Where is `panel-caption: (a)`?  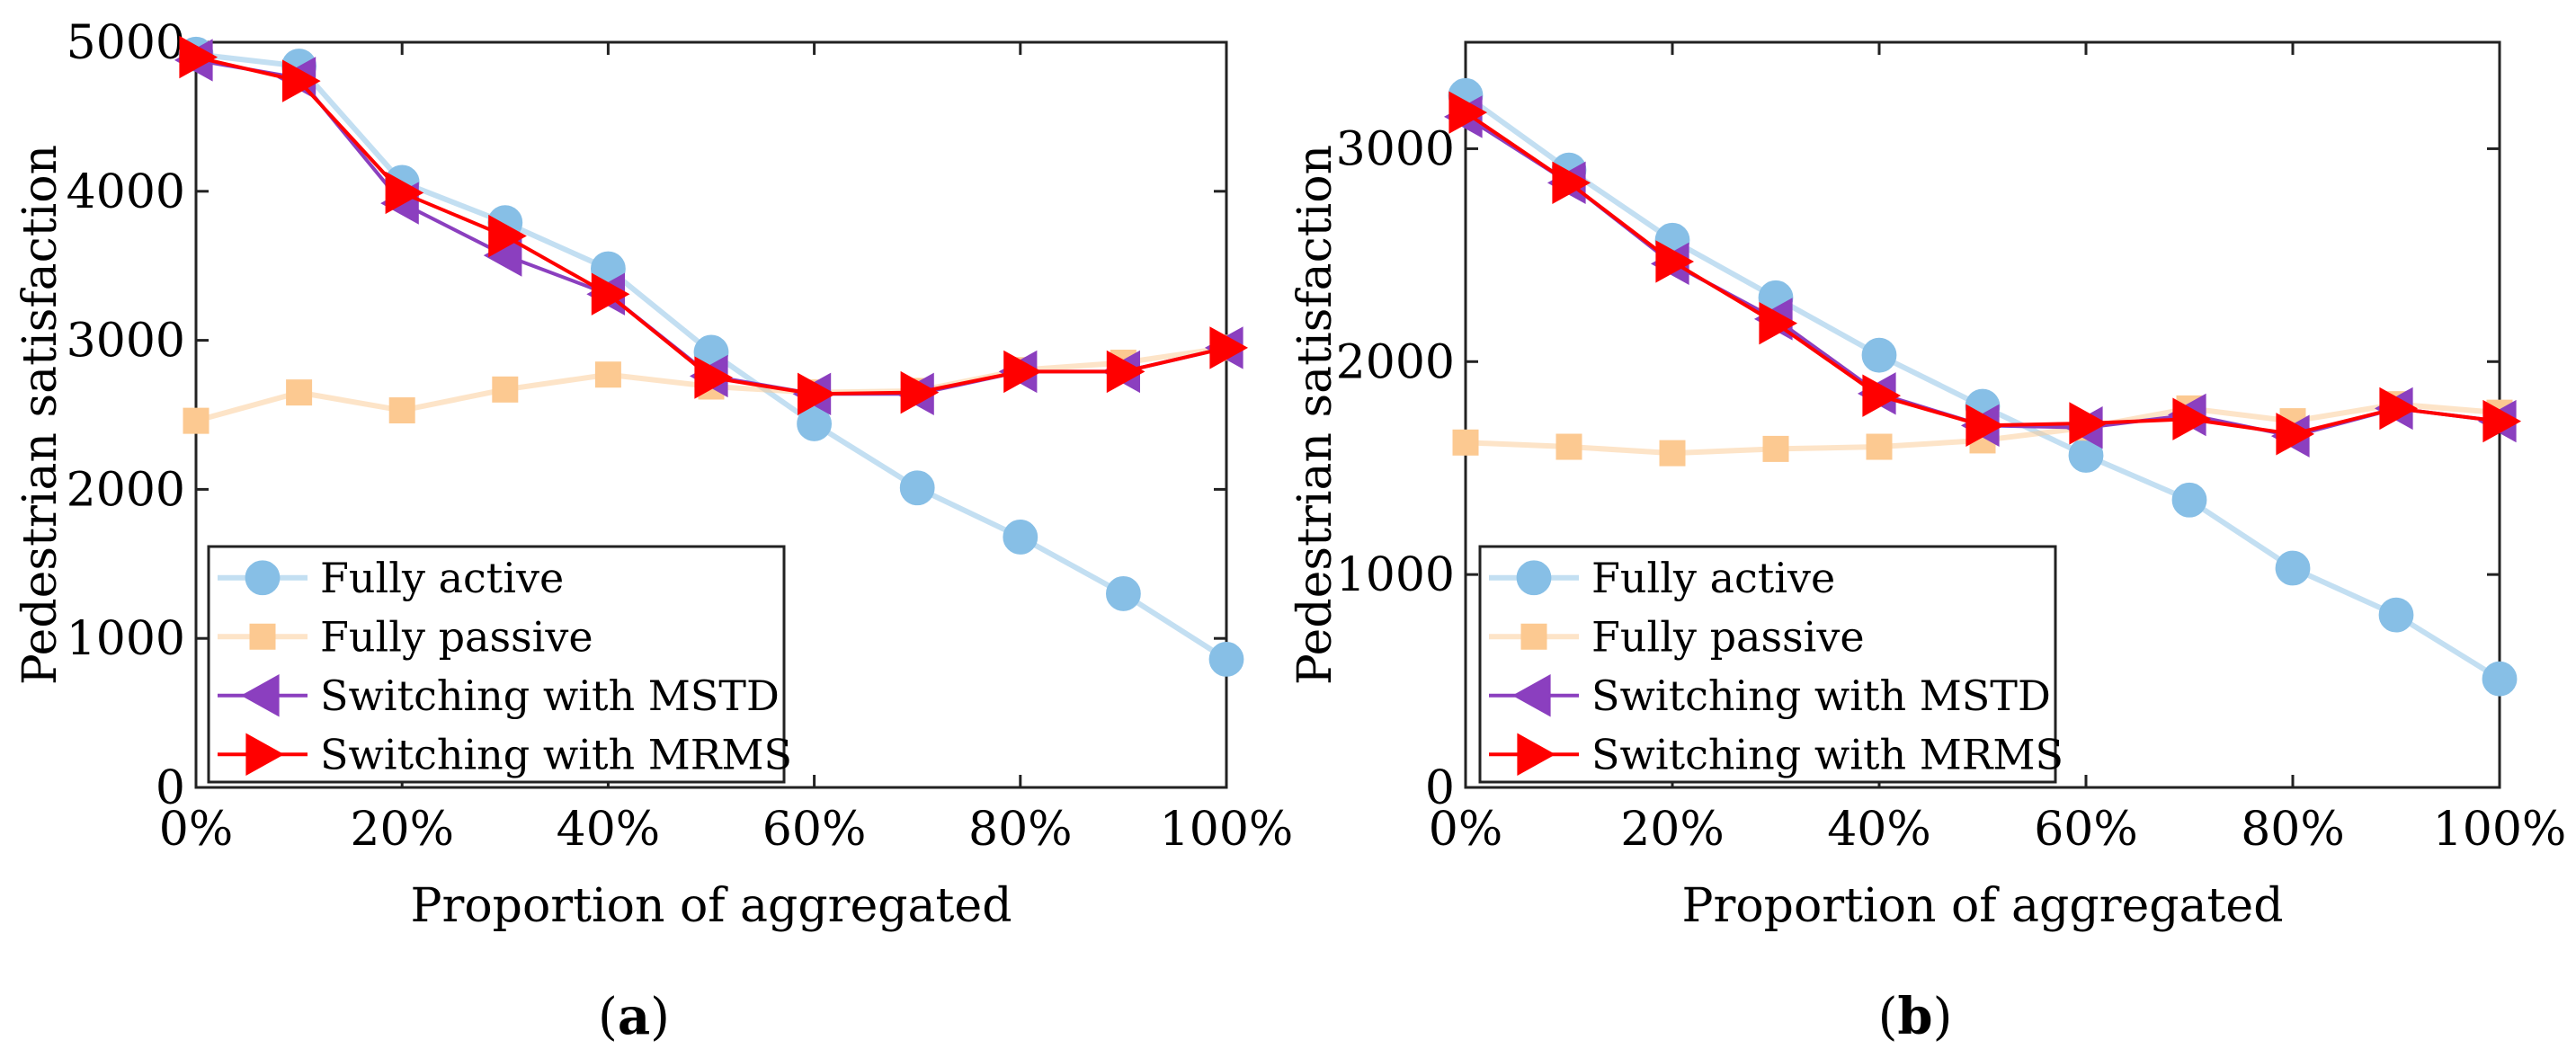 panel-caption: (a) is located at coordinates (634, 1017).